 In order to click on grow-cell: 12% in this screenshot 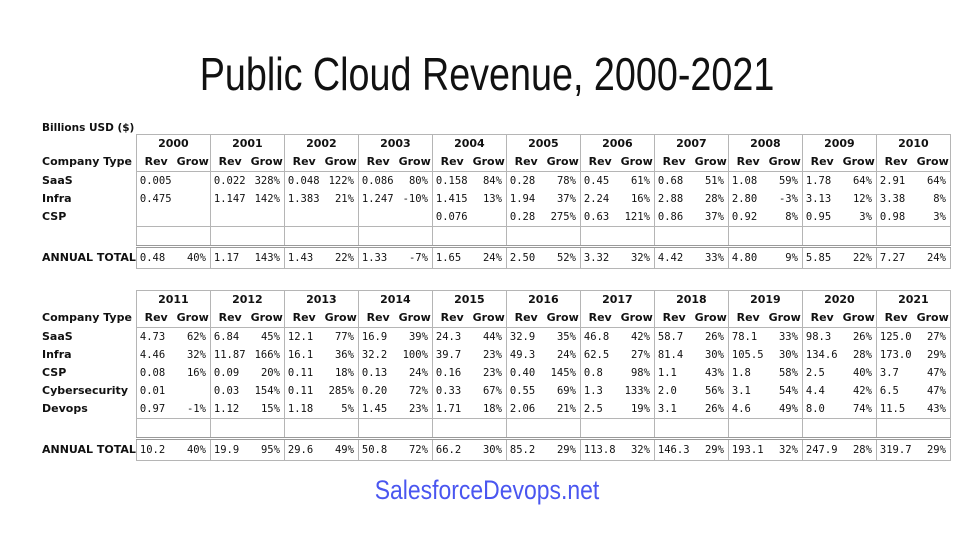, I will do `click(859, 199)`.